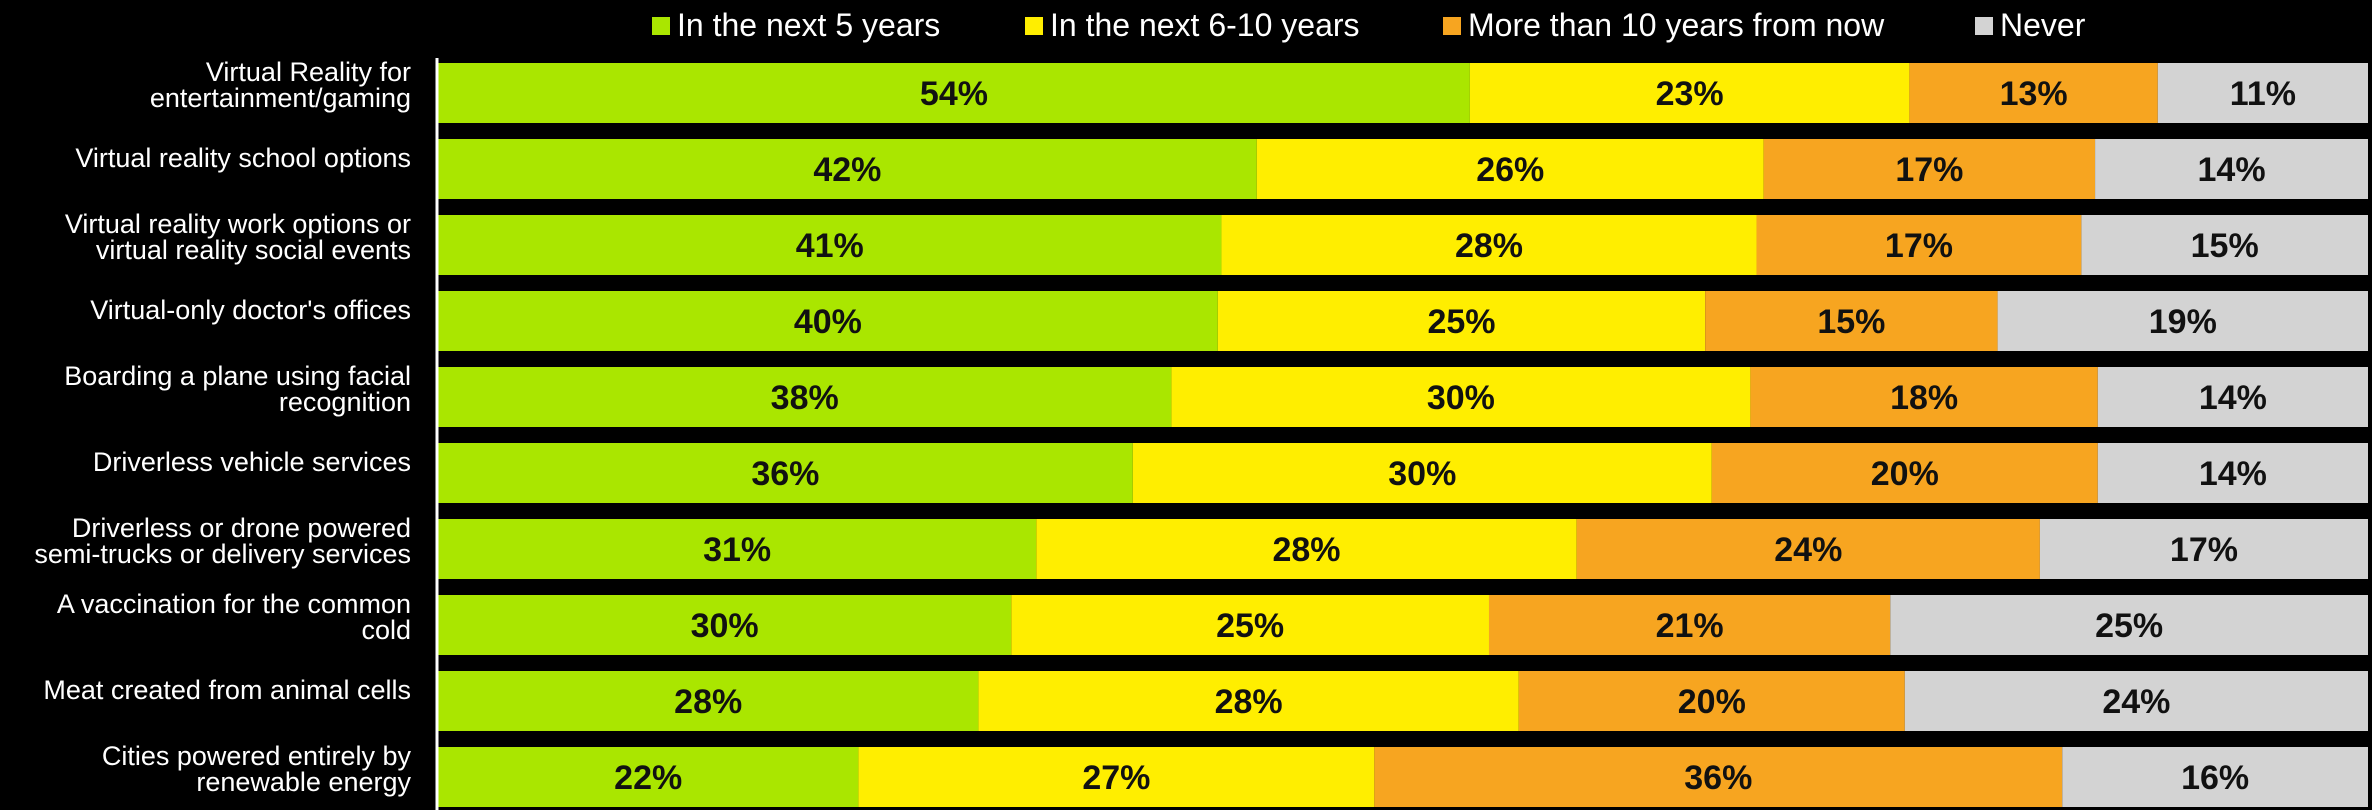 This screenshot has width=2372, height=810. What do you see at coordinates (2183, 322) in the screenshot?
I see `data-label: 19%` at bounding box center [2183, 322].